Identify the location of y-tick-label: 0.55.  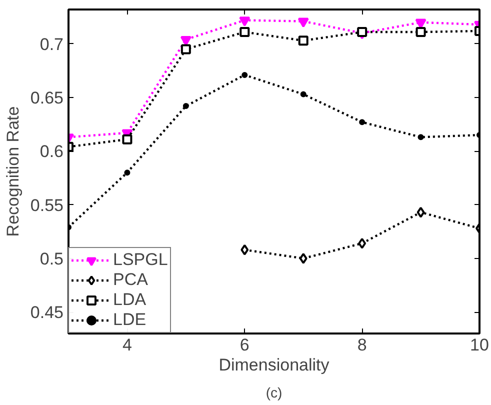
(47, 205).